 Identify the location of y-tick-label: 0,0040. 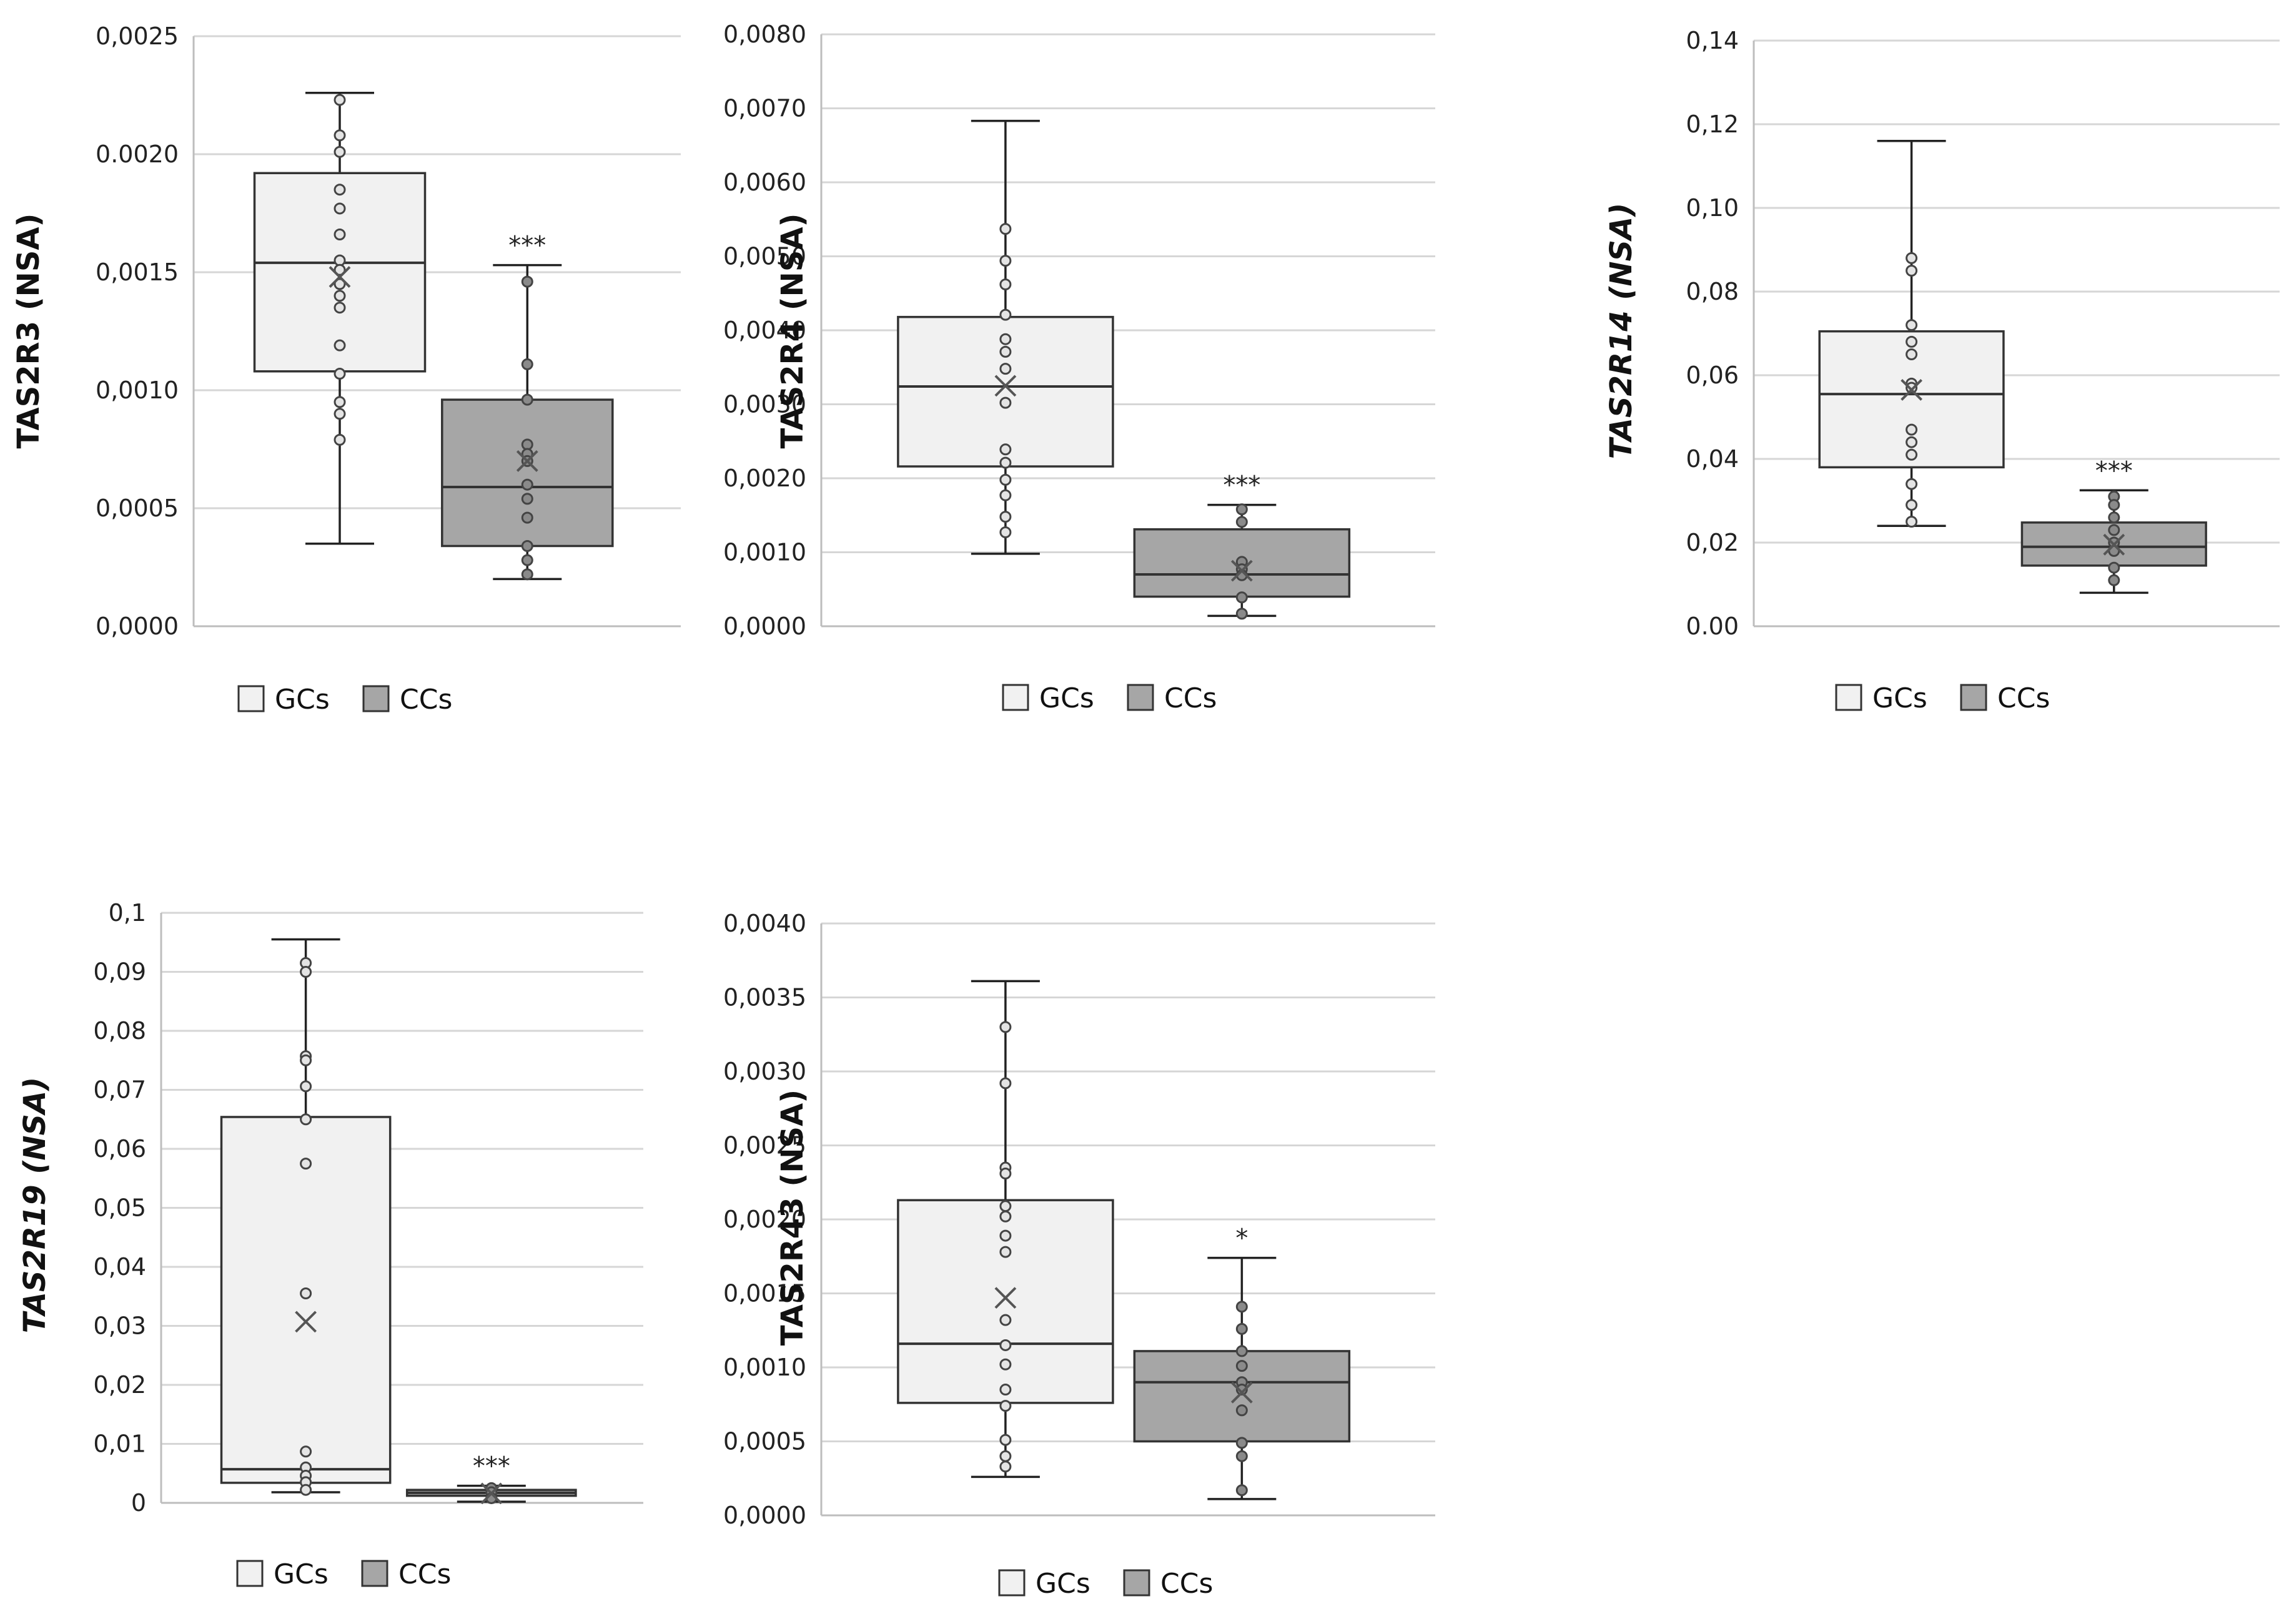
(764, 923).